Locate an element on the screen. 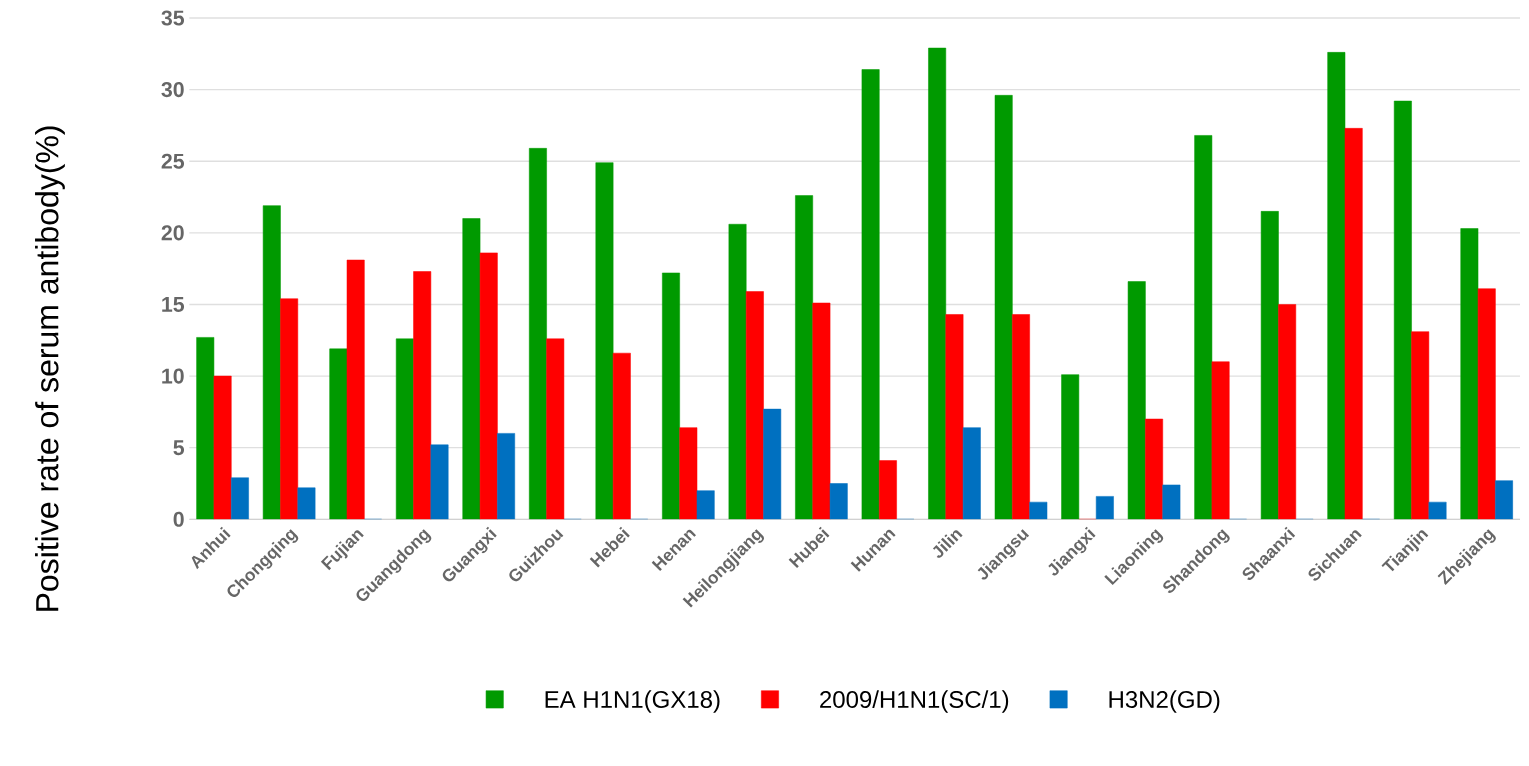 This screenshot has height=766, width=1529. y-axis-title: Positive rate of serum antibody(%) is located at coordinates (50, 368).